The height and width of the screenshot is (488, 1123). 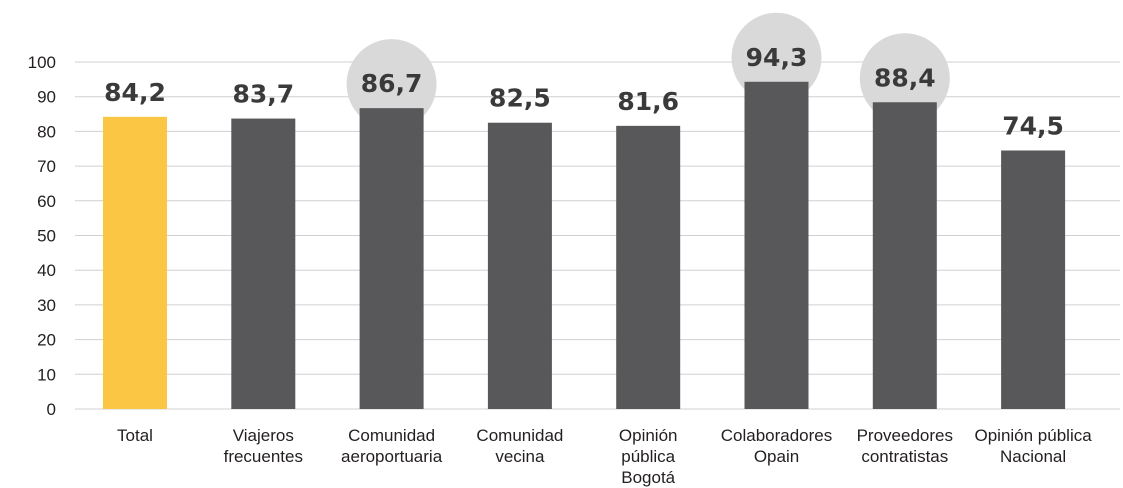 What do you see at coordinates (1033, 435) in the screenshot?
I see `category-label: Opinión pública` at bounding box center [1033, 435].